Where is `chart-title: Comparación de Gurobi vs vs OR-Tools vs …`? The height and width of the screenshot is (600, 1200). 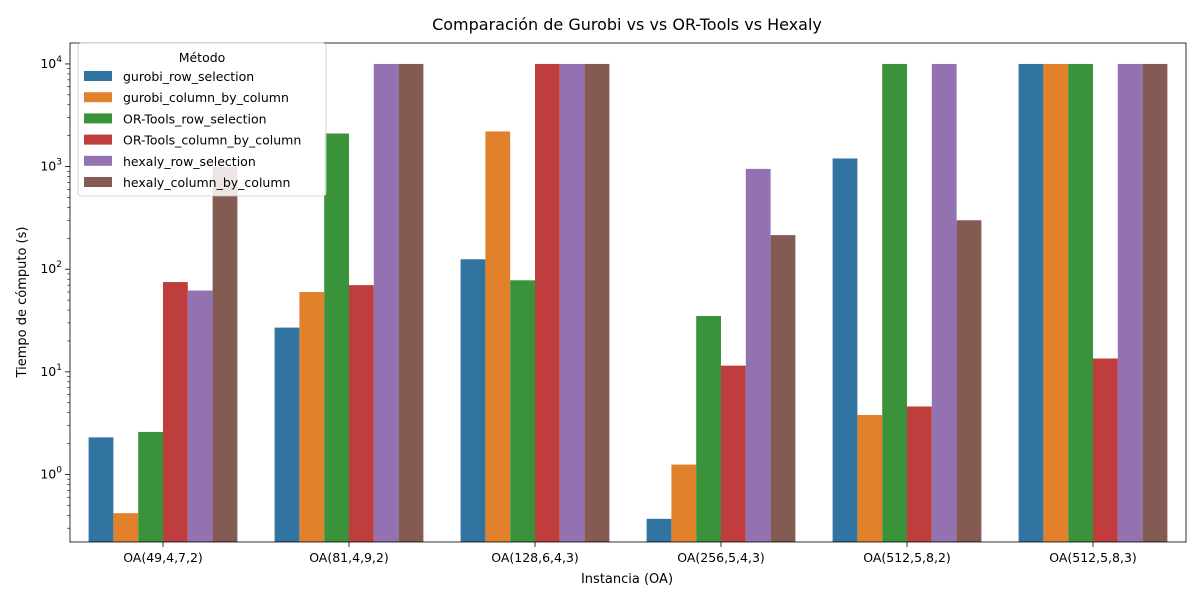 chart-title: Comparación de Gurobi vs vs OR-Tools vs … is located at coordinates (627, 24).